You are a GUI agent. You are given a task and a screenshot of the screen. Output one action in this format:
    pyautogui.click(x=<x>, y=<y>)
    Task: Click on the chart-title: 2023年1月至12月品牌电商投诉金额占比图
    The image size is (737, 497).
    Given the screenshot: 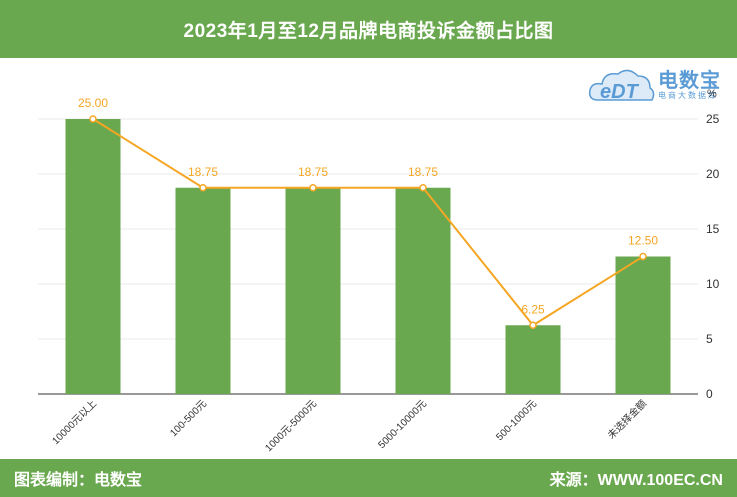 What is the action you would take?
    pyautogui.click(x=368, y=31)
    